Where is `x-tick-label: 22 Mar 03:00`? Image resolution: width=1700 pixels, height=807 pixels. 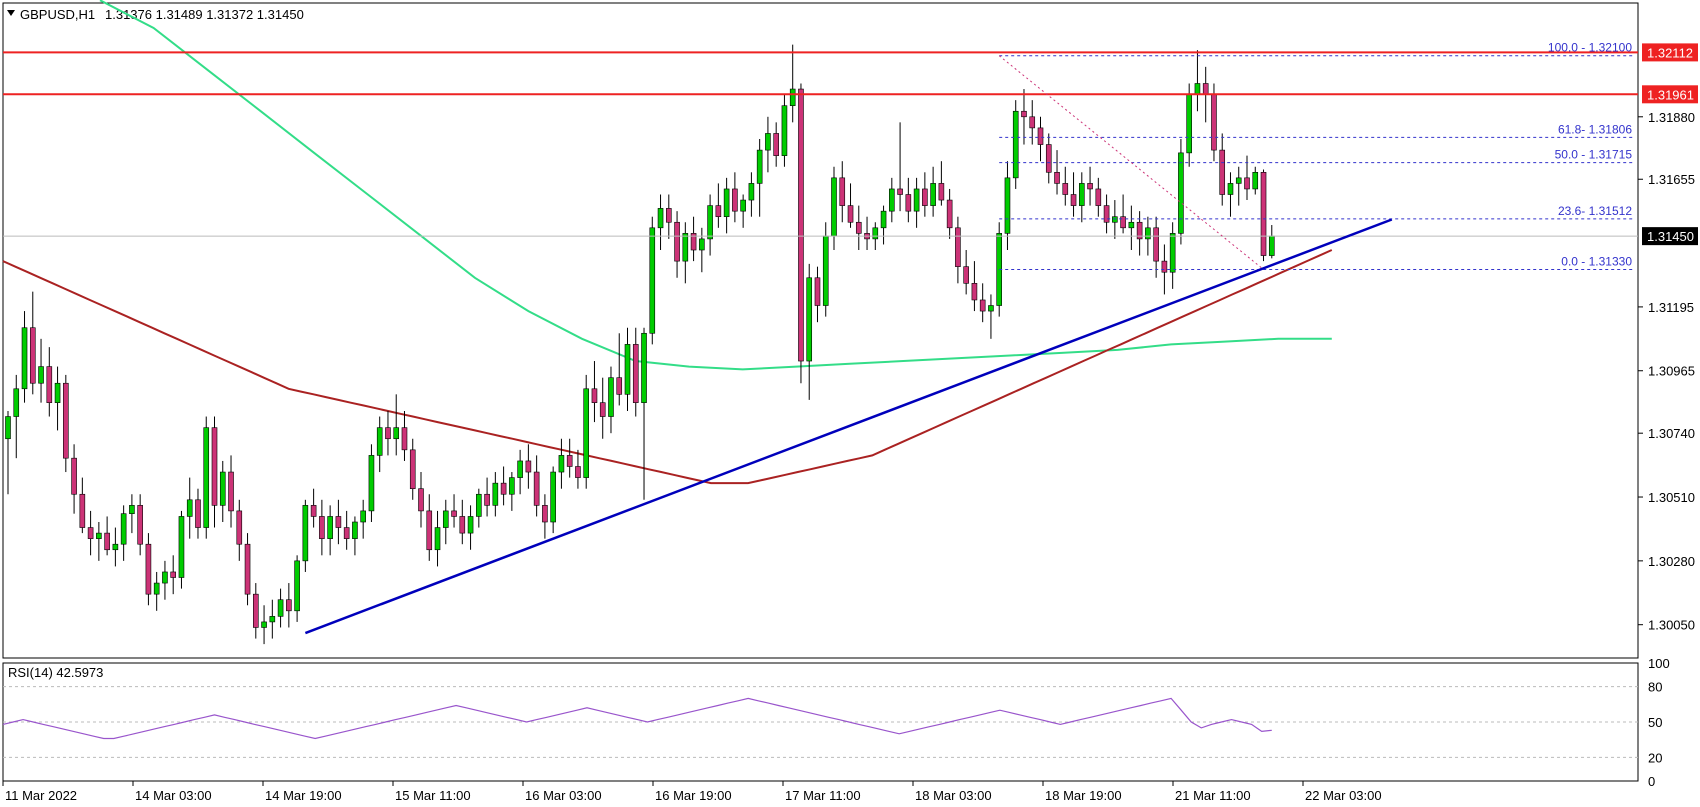
x-tick-label: 22 Mar 03:00 is located at coordinates (1343, 795).